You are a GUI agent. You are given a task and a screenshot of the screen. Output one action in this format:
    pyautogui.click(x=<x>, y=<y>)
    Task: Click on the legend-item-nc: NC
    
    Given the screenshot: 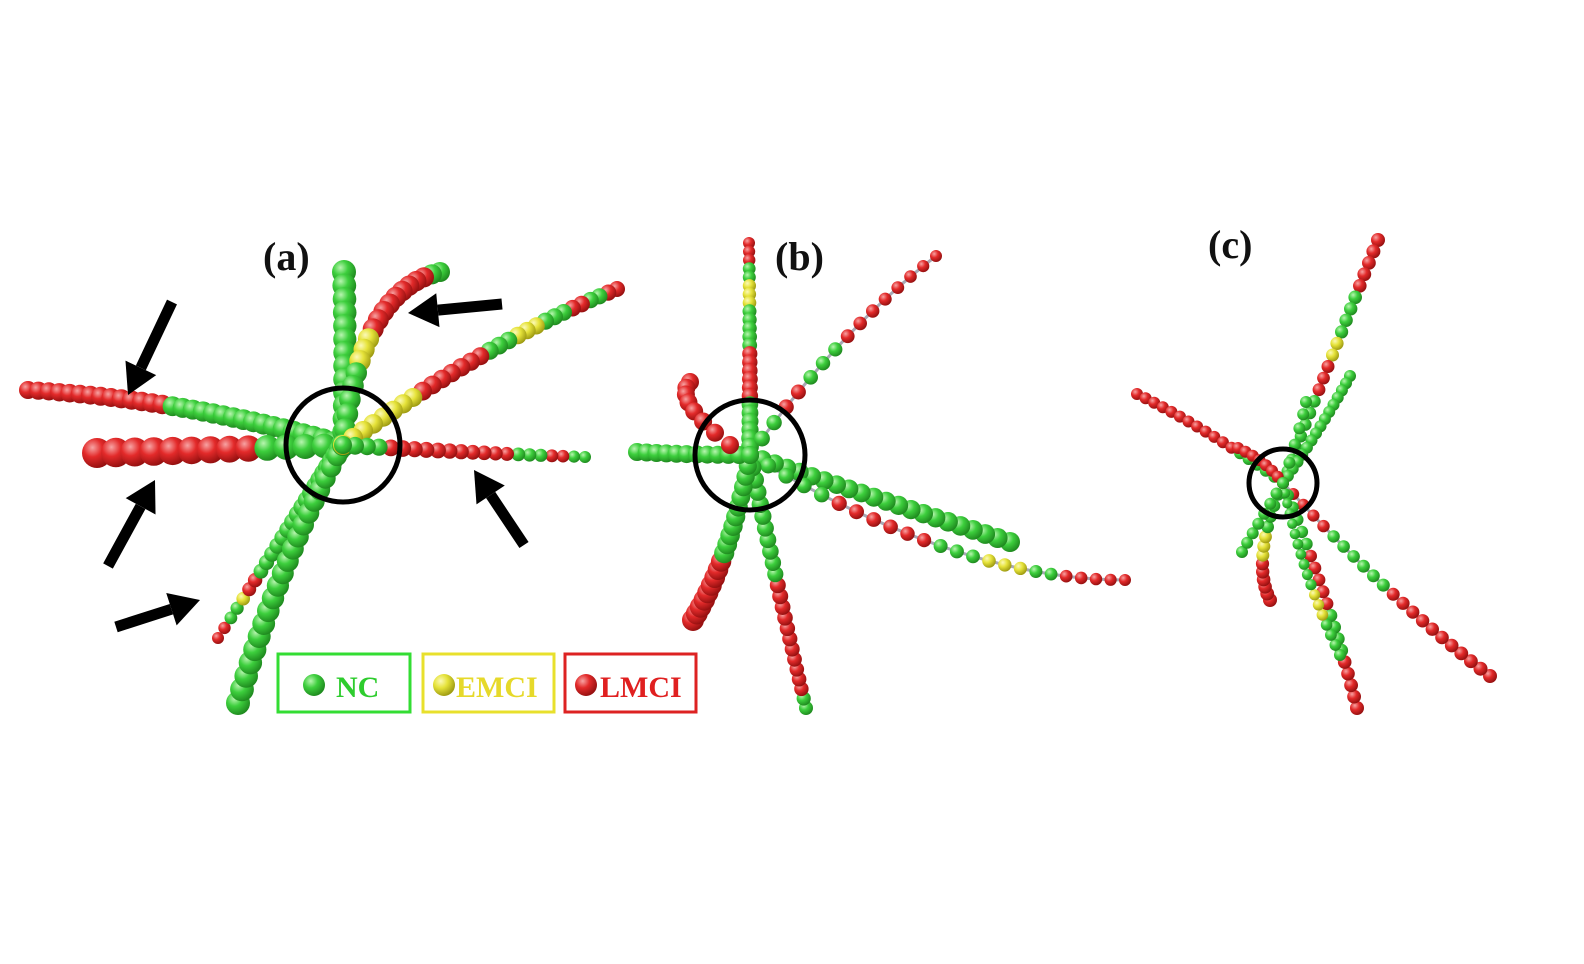 What is the action you would take?
    pyautogui.click(x=344, y=683)
    